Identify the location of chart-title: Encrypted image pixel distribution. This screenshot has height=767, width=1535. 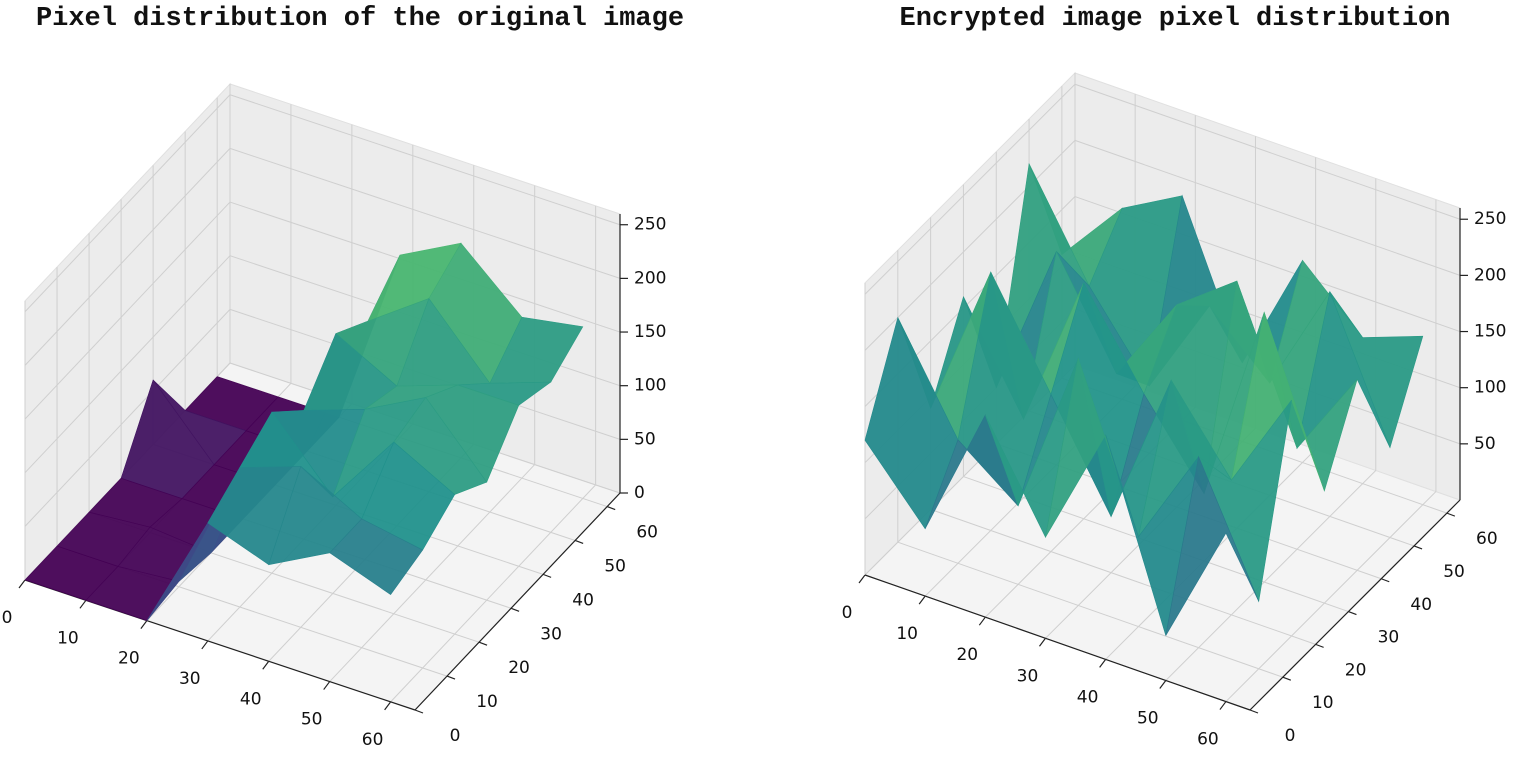
(1175, 19).